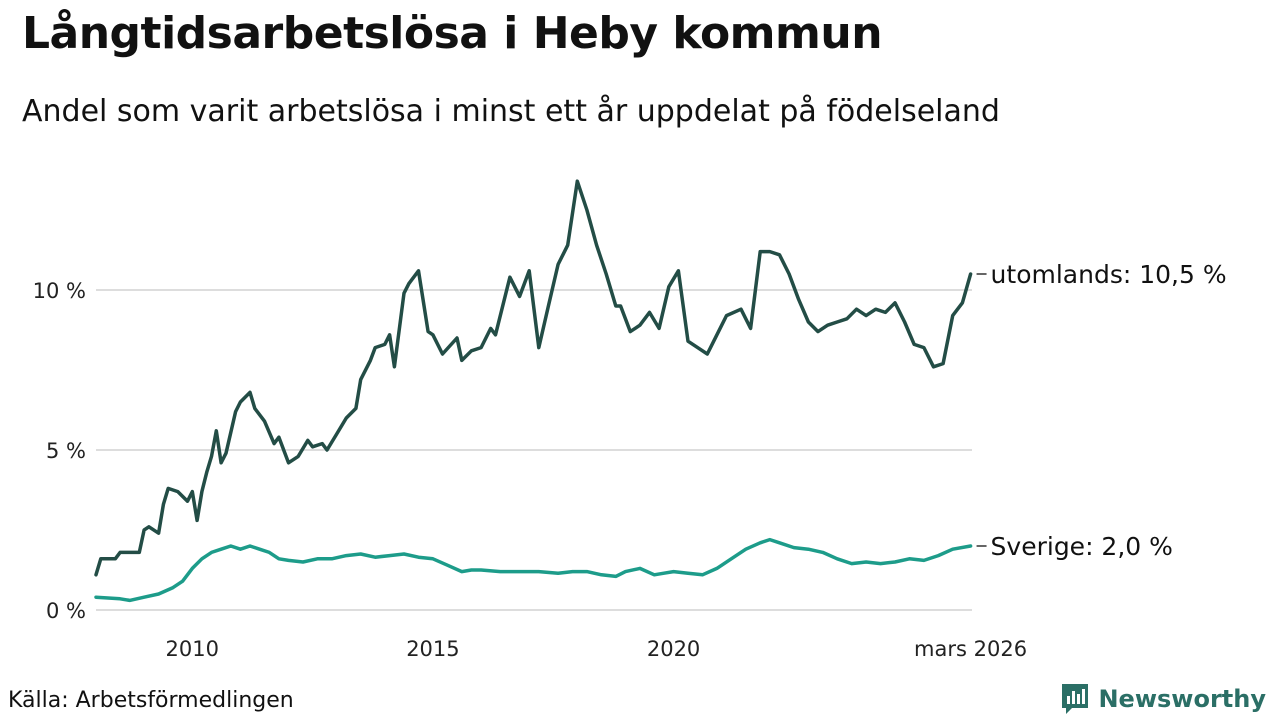  Describe the element at coordinates (970, 649) in the screenshot. I see `x-tick-label: mars 2026` at that location.